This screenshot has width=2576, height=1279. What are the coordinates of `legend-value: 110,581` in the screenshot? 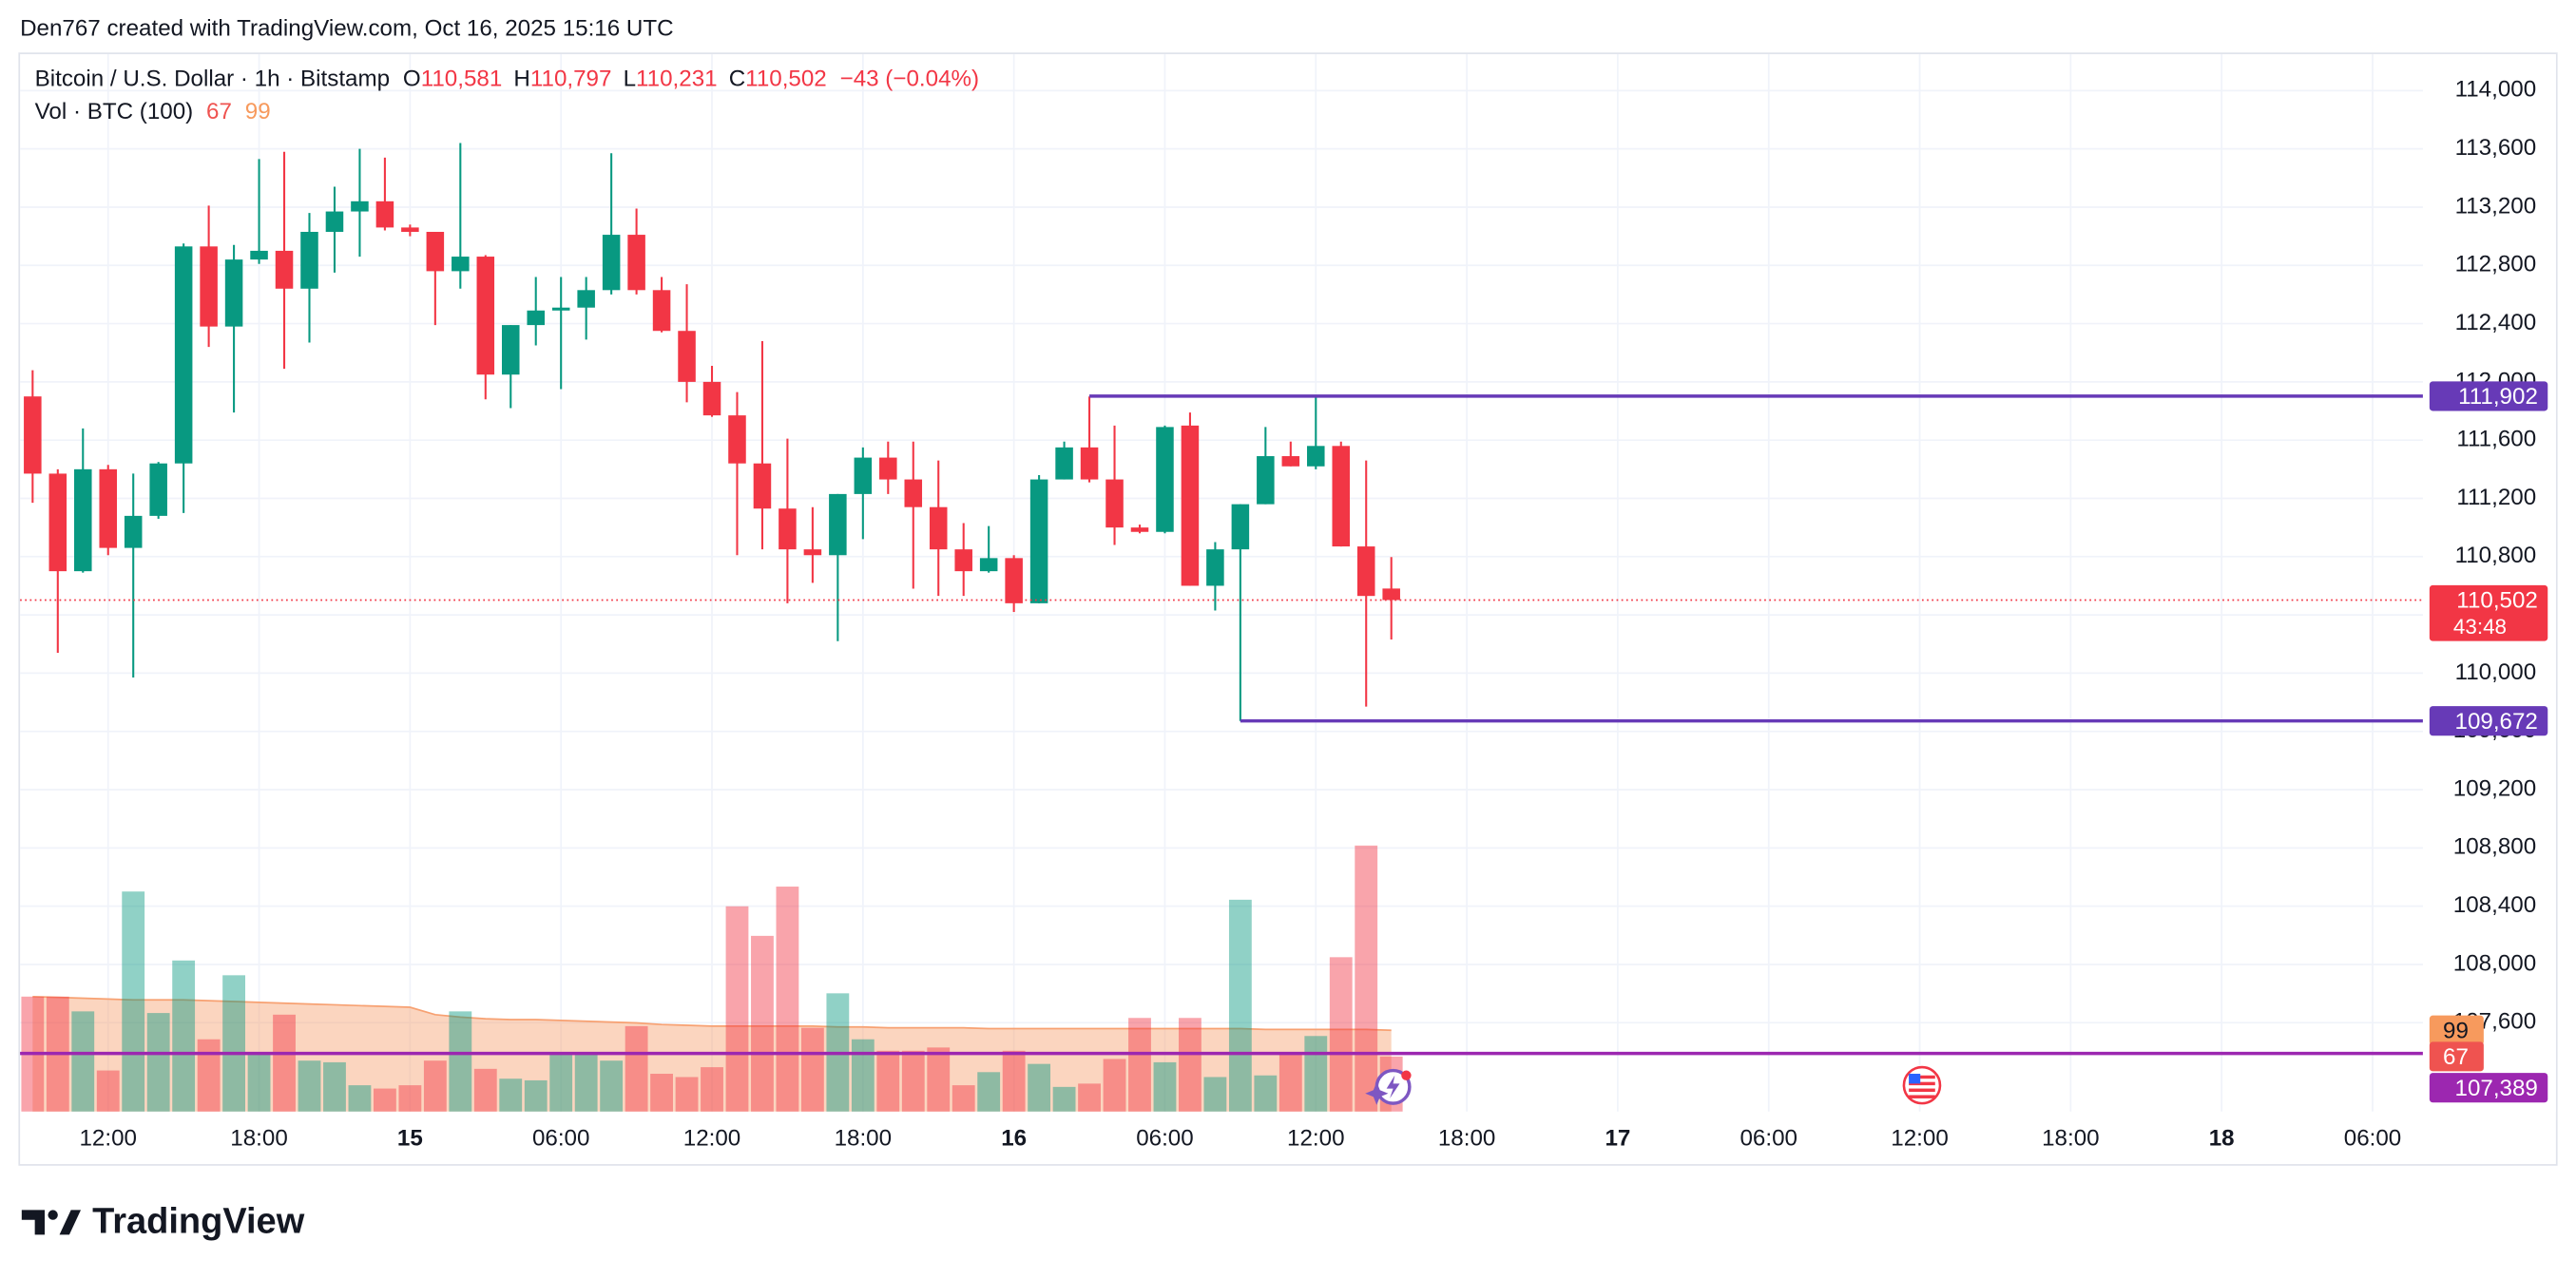 It's located at (462, 79).